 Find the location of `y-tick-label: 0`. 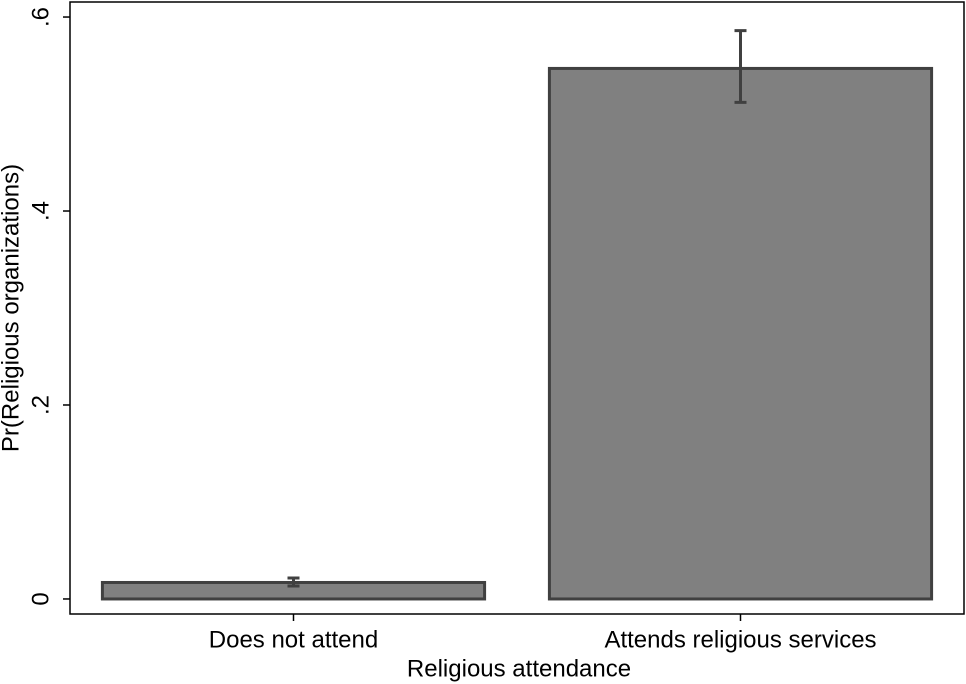

y-tick-label: 0 is located at coordinates (40, 598).